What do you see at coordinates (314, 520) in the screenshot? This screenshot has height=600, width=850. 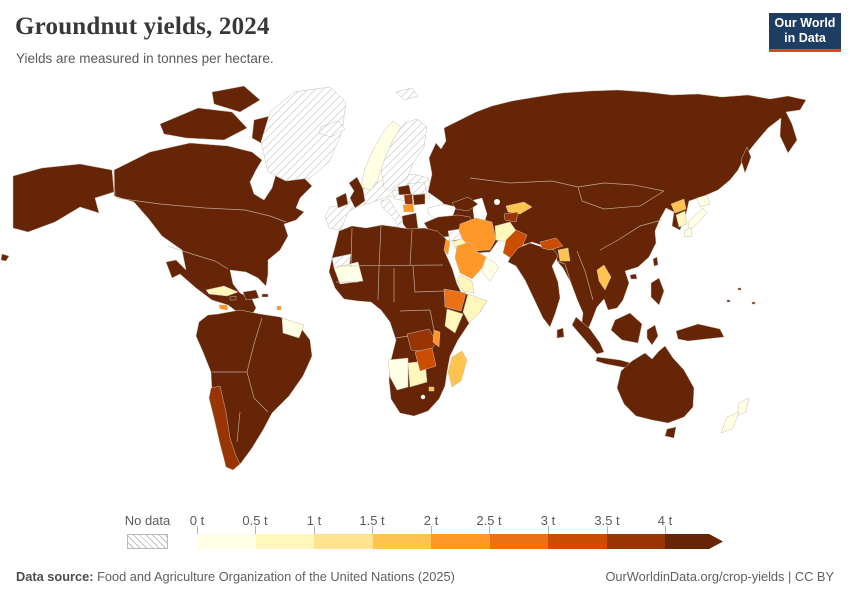 I see `legend-tick-label: 1 t` at bounding box center [314, 520].